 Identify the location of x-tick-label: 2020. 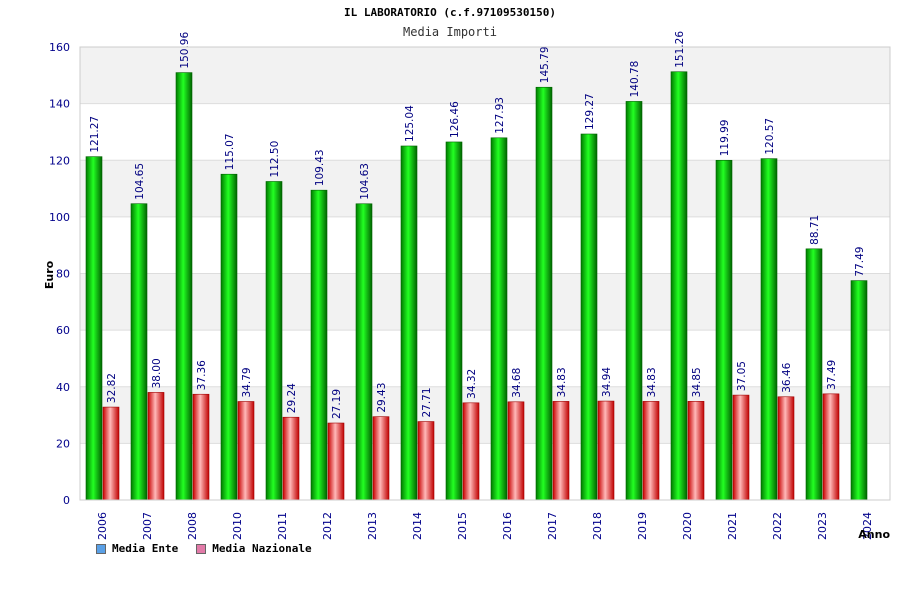
(687, 526).